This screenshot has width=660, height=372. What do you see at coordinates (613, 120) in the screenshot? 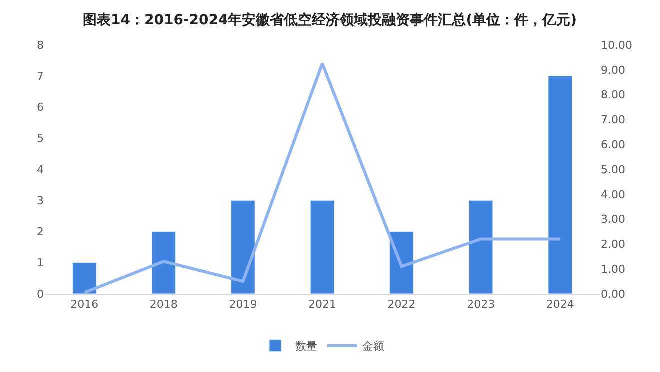
I see `y2-tick-label: 7.00` at bounding box center [613, 120].